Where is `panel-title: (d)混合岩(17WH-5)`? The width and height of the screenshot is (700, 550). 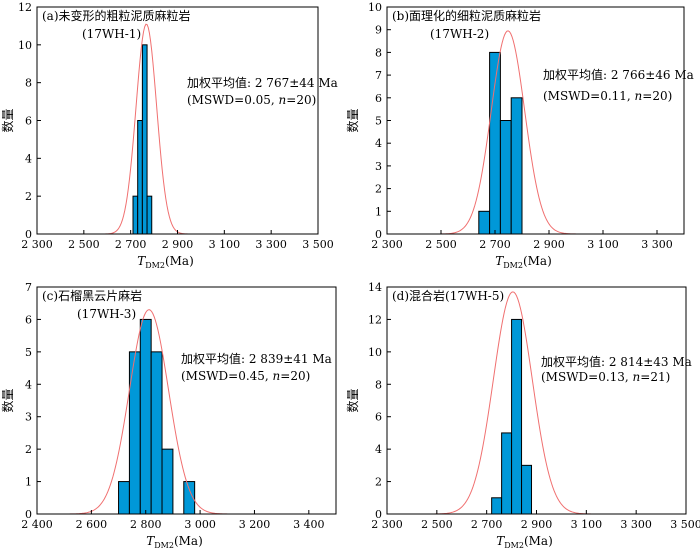 panel-title: (d)混合岩(17WH-5) is located at coordinates (448, 295).